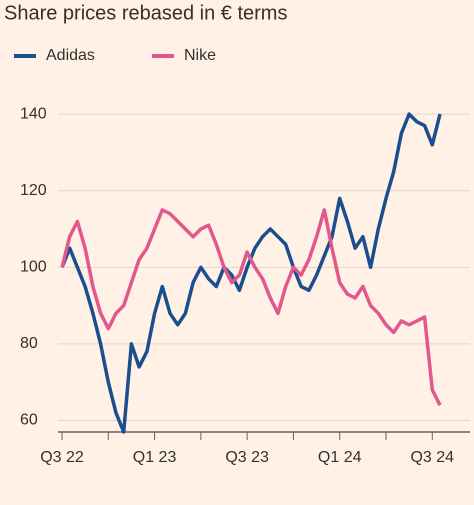 The image size is (474, 505). Describe the element at coordinates (145, 13) in the screenshot. I see `chart-title: Share prices rebased in € terms` at that location.